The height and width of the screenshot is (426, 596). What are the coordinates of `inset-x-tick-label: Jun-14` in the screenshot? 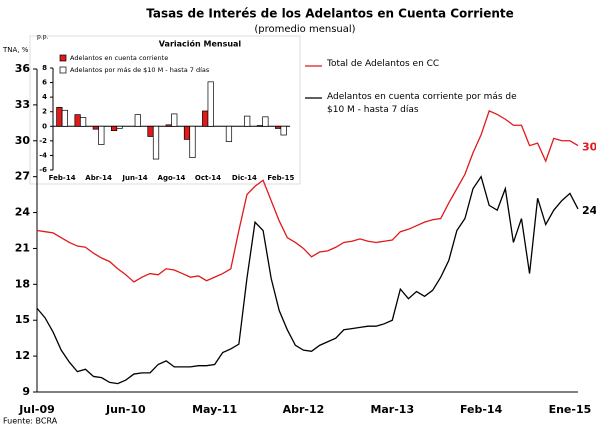 It's located at (134, 178).